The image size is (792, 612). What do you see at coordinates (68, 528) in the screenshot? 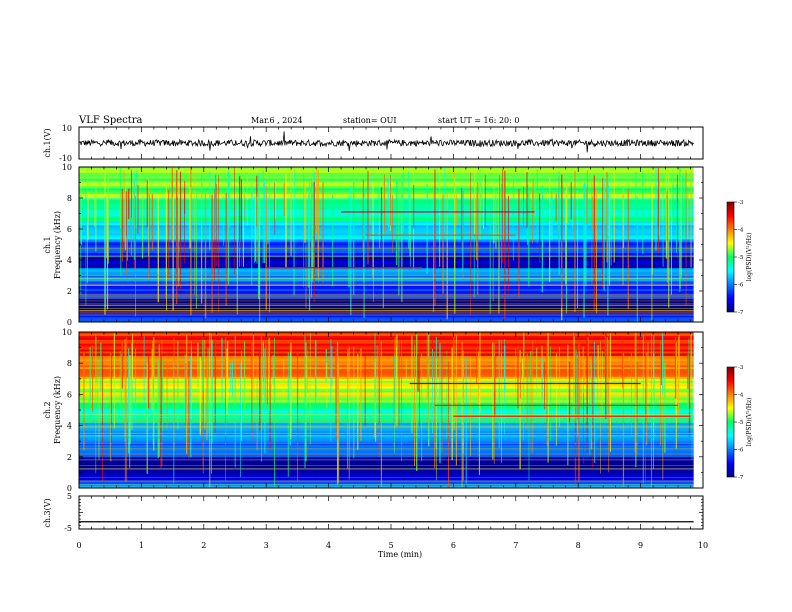
I see `ch3-ytick-bottom: -5` at bounding box center [68, 528].